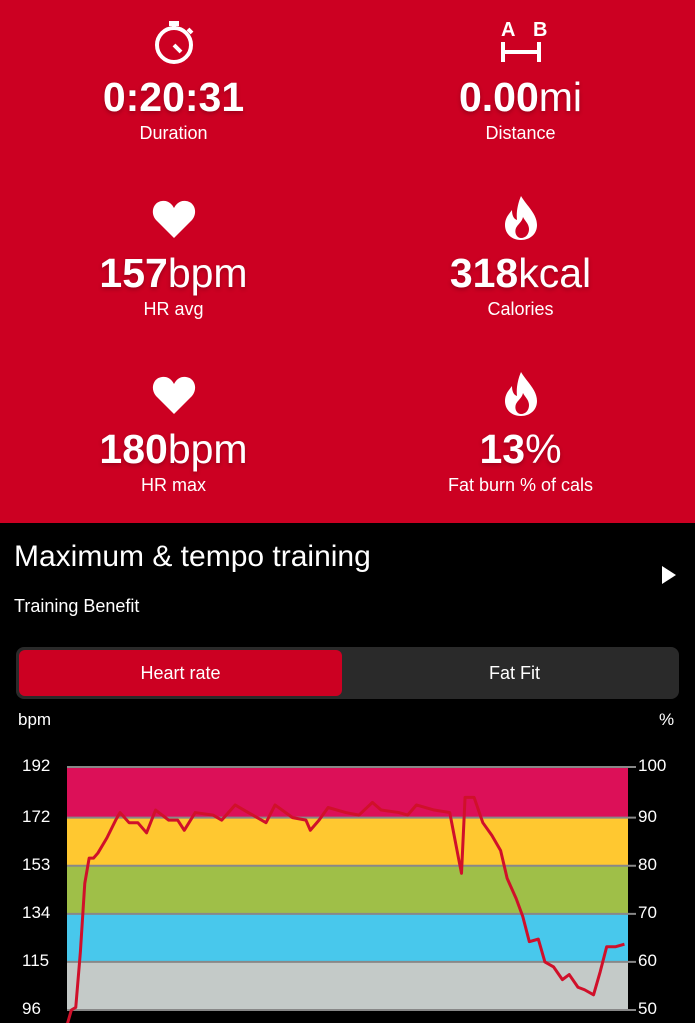  Describe the element at coordinates (560, 97) in the screenshot. I see `stat-unit: mi` at that location.